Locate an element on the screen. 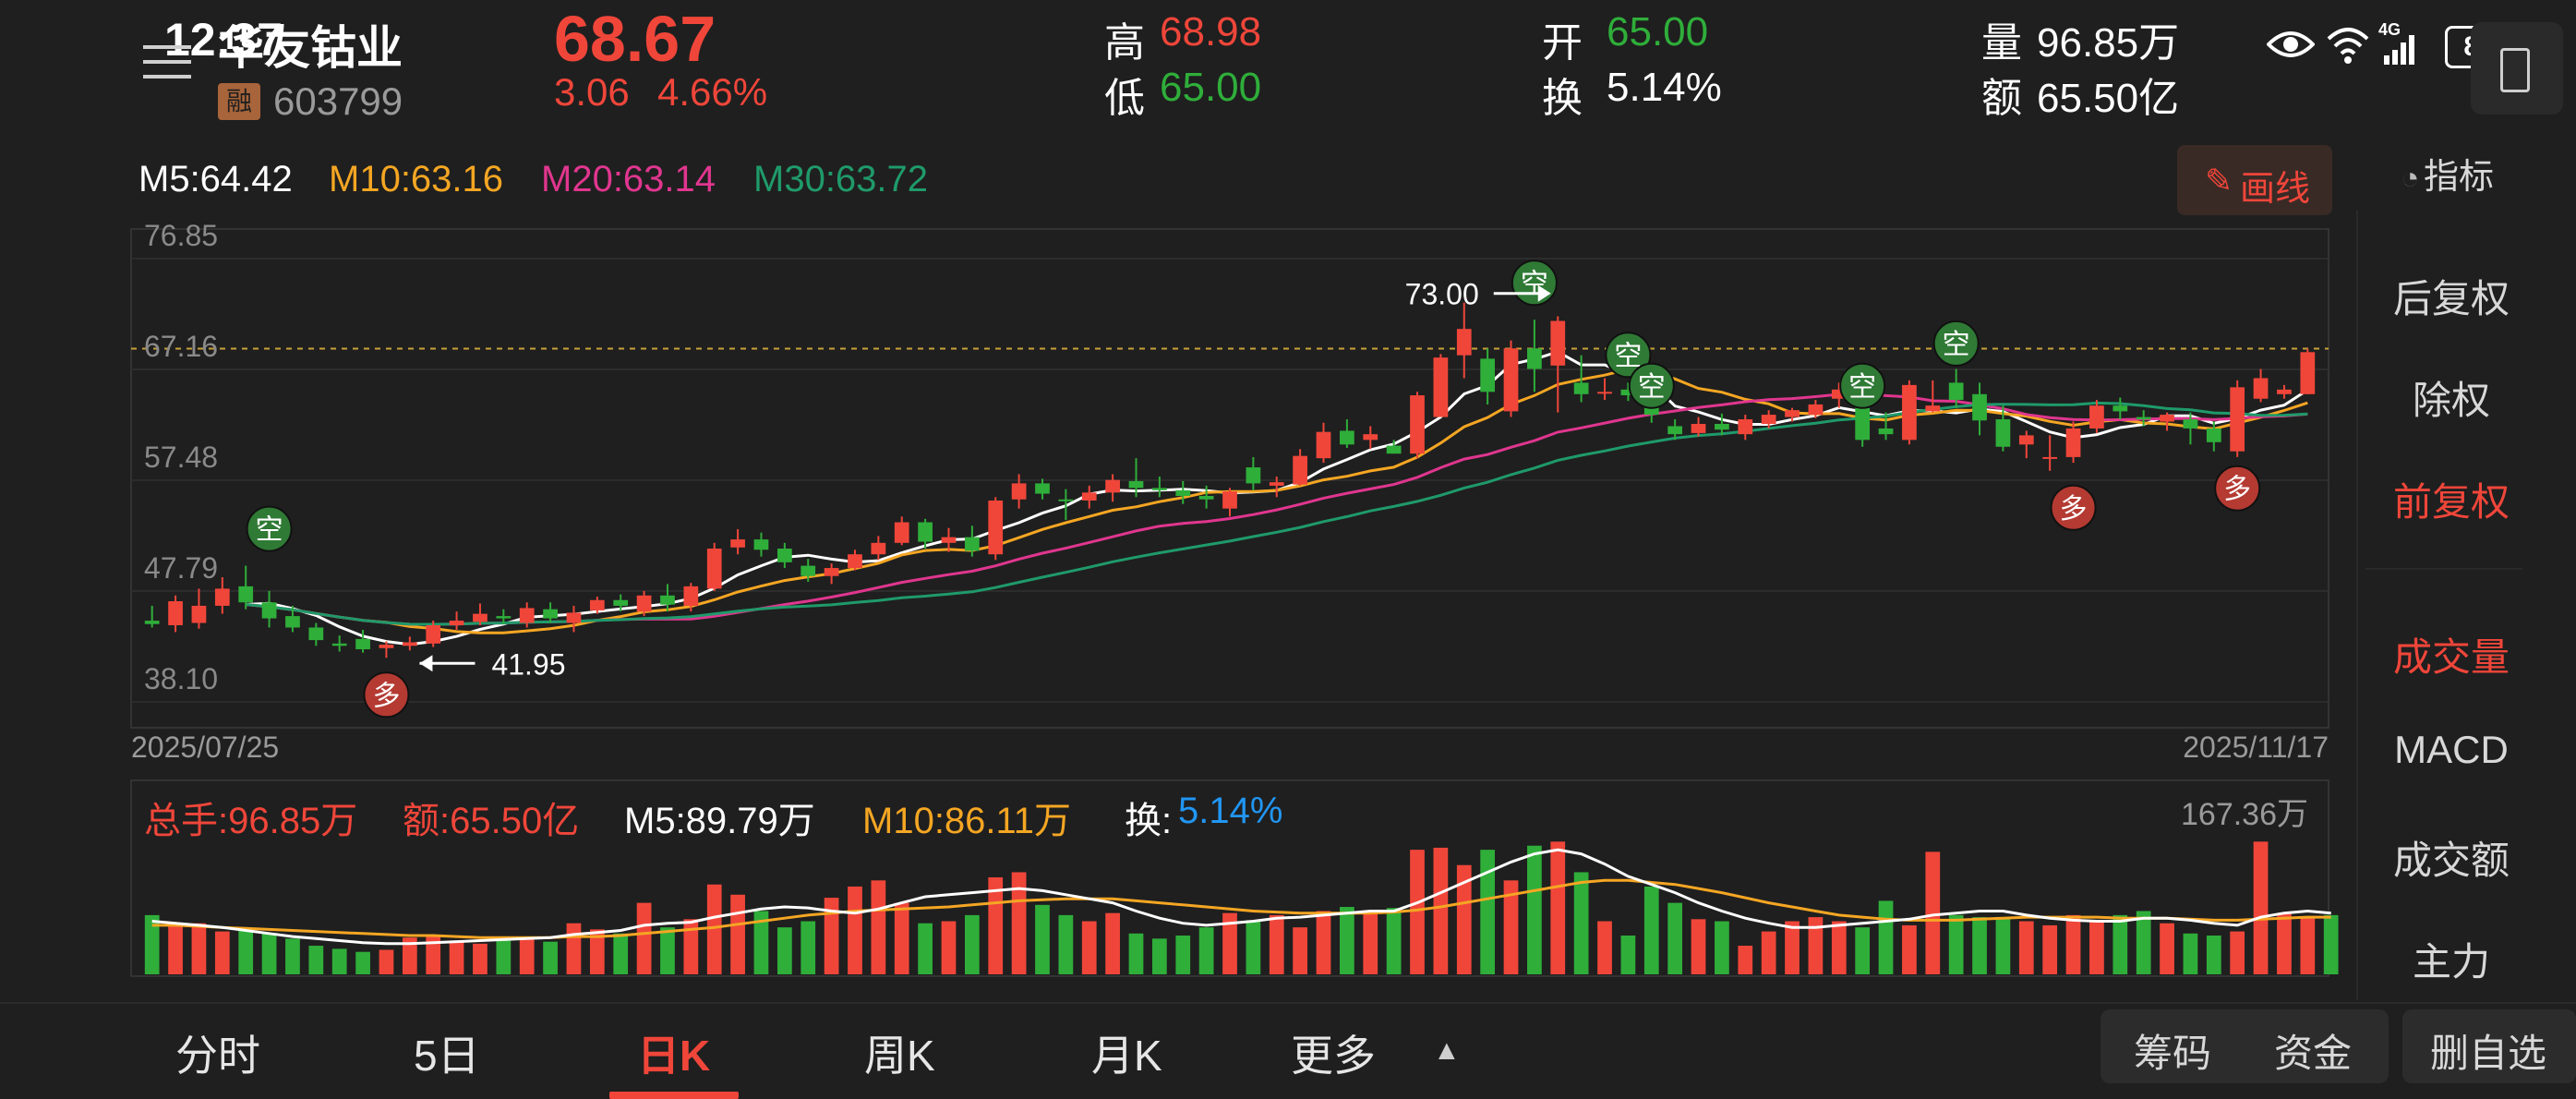  buy-signal-badge is located at coordinates (2237, 489).